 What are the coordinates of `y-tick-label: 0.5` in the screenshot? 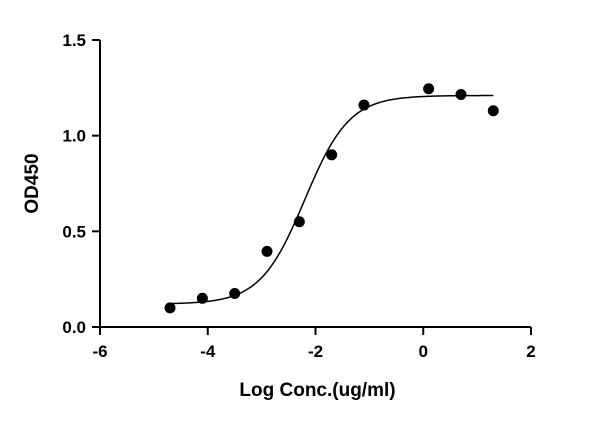 It's located at (74, 231).